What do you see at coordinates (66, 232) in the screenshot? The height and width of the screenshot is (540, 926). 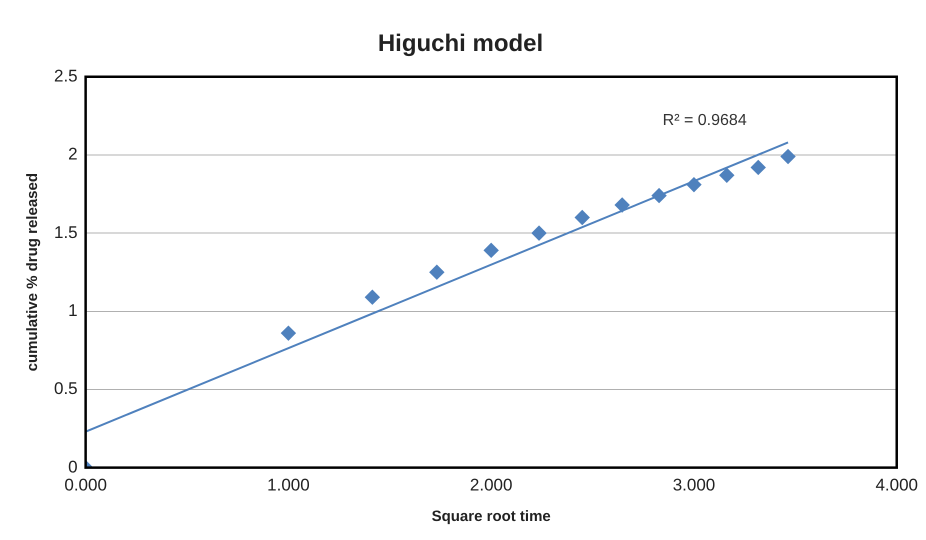 I see `y-tick-label: 1.5` at bounding box center [66, 232].